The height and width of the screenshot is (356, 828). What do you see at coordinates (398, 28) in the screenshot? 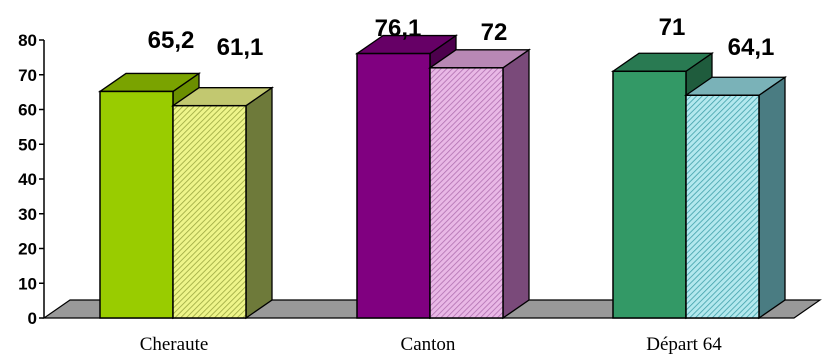
I see `data-label: 76,1` at bounding box center [398, 28].